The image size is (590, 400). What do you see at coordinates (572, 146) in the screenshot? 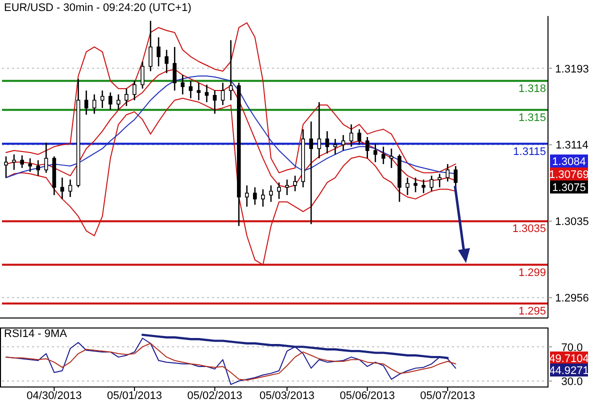
I see `y-tick-label: 1.3114` at bounding box center [572, 146].